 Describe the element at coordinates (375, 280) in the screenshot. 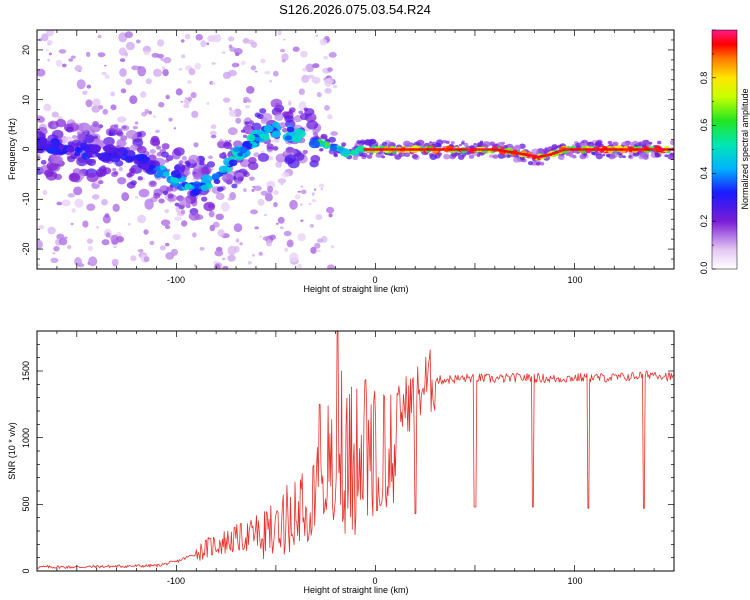

I see `spectrogram-x-tick-labels: -100 0 100` at that location.